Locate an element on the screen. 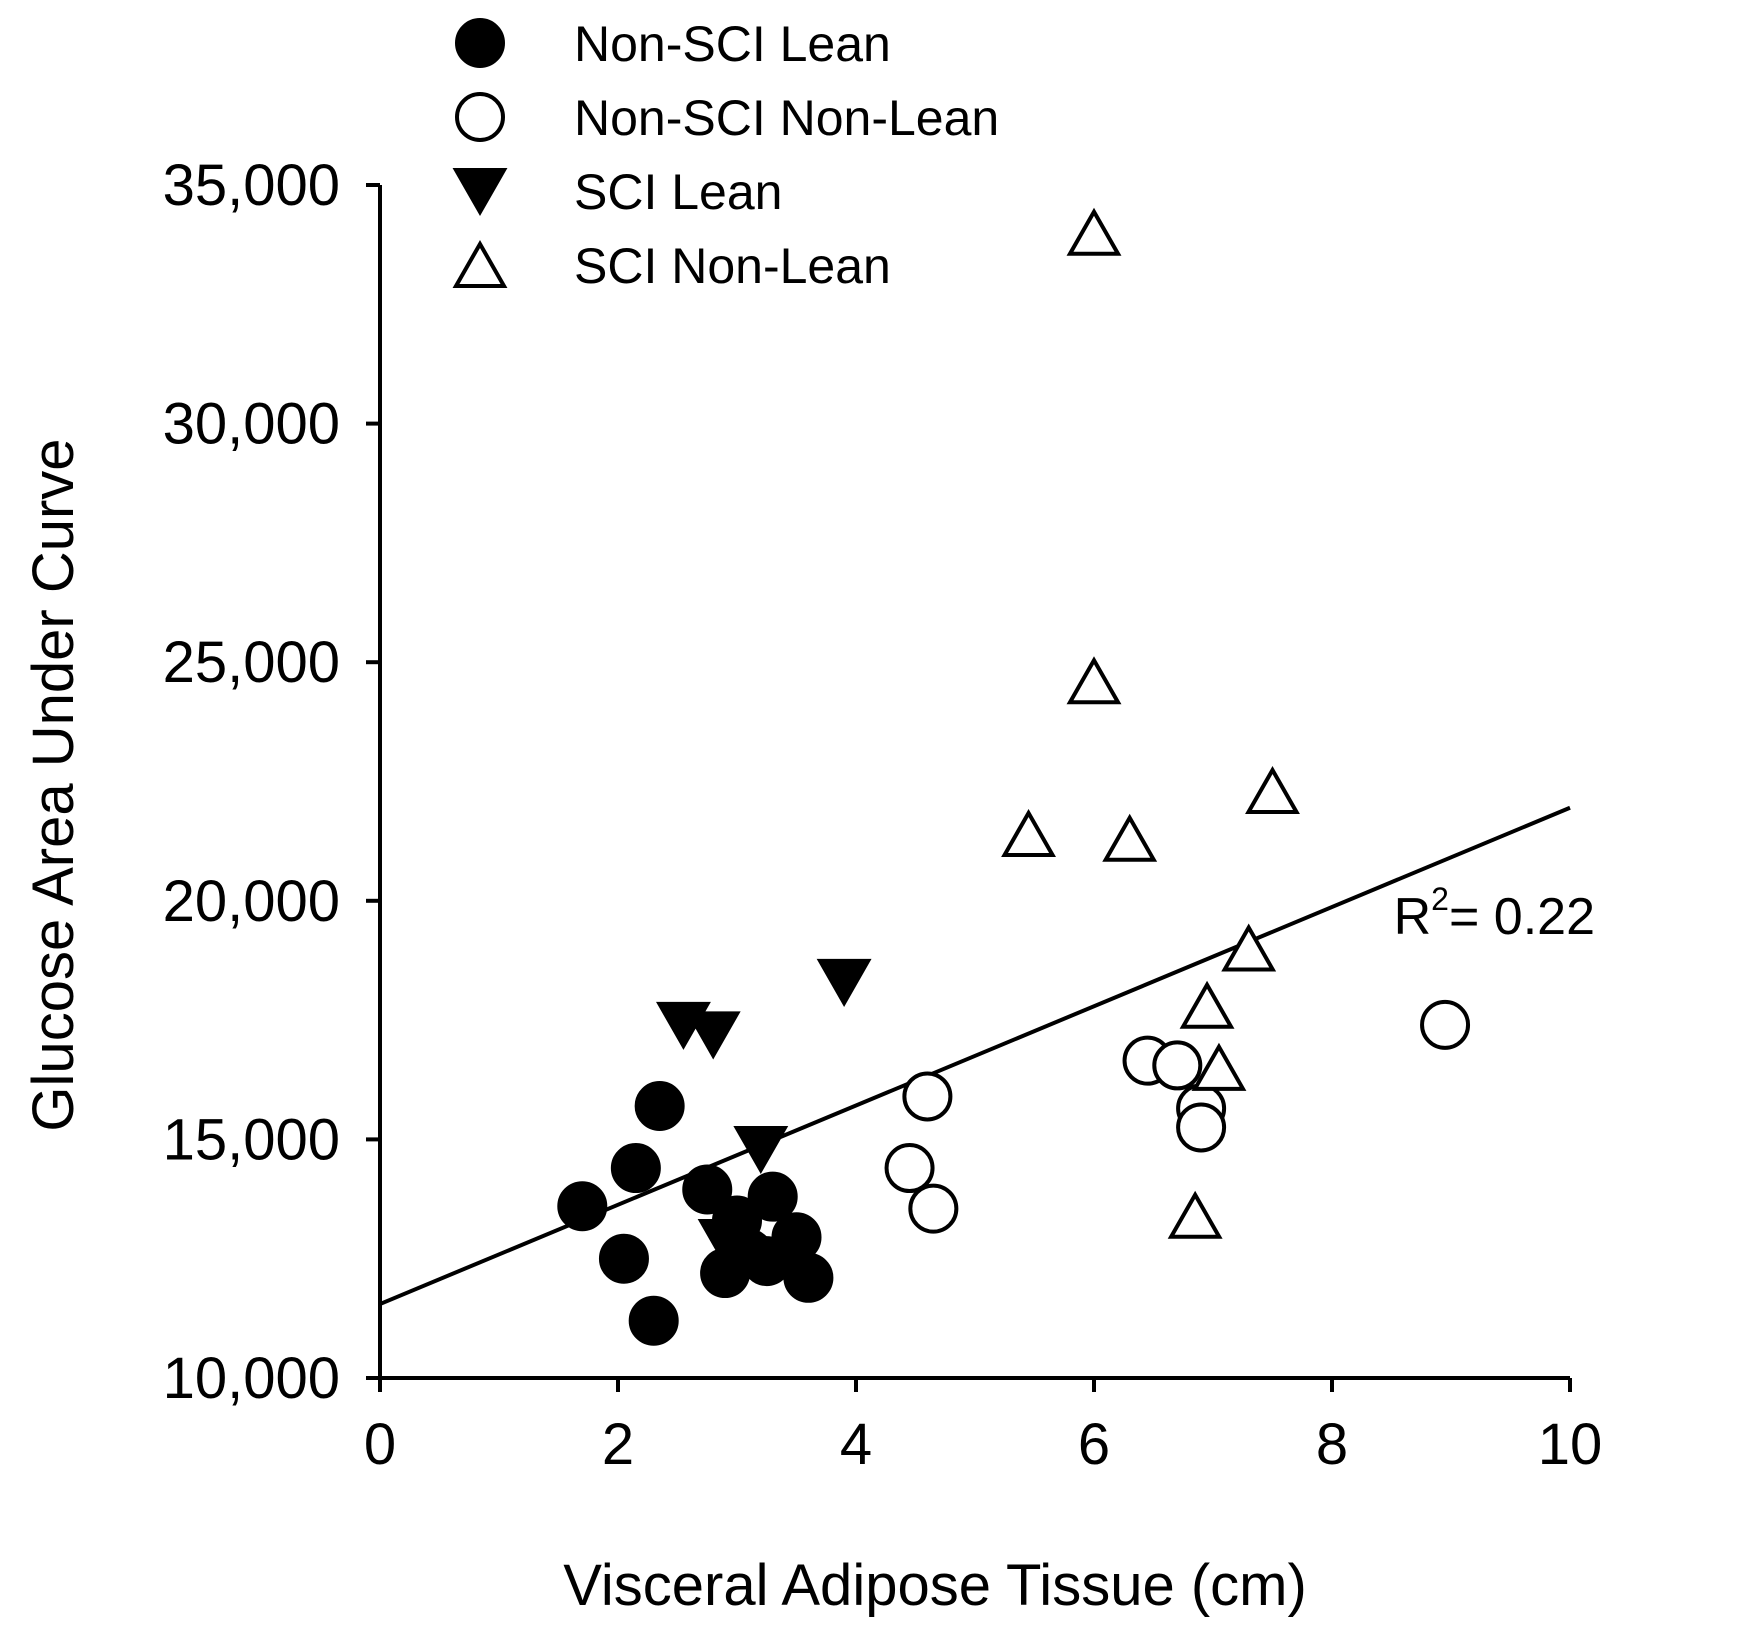  x-tick-label: 6 is located at coordinates (1094, 1444).